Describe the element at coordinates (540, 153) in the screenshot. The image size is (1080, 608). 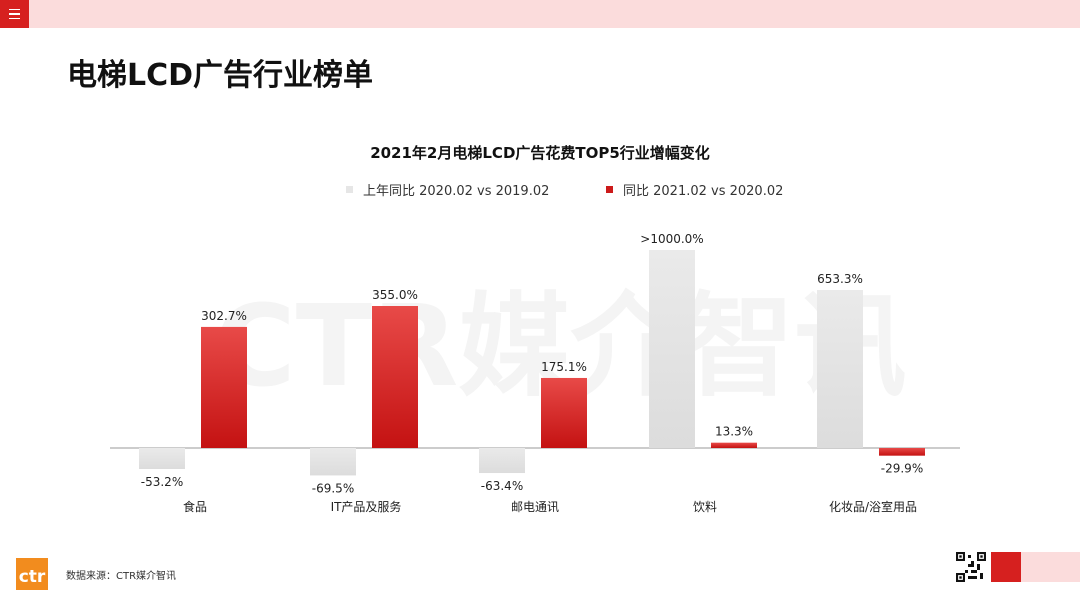
I see `chart-title: 2021年2月电梯LCD广告花费TOP5行业增幅变化` at that location.